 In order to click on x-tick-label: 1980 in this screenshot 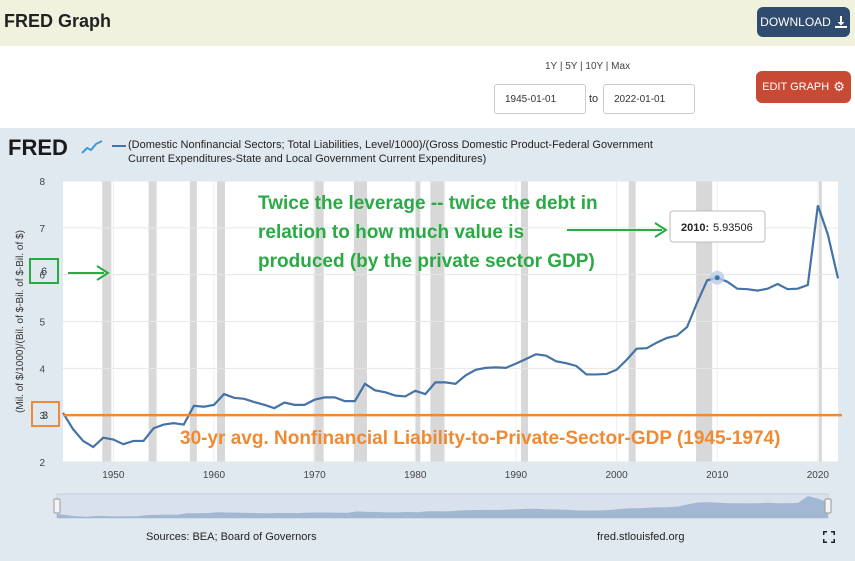, I will do `click(415, 475)`.